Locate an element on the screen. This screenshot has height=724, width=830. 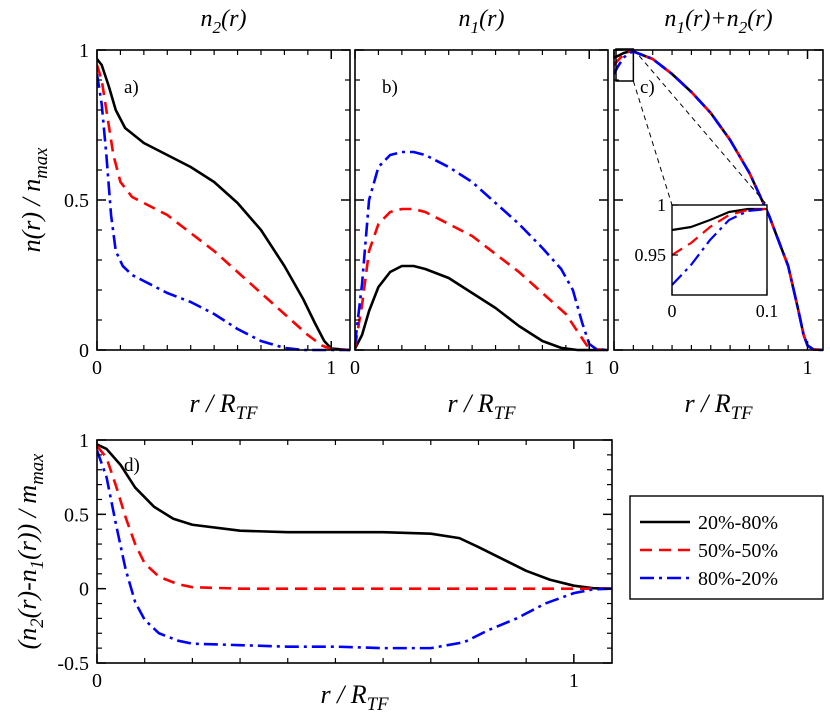
panel-d-ylabel-sub: 2 is located at coordinates (37, 622).